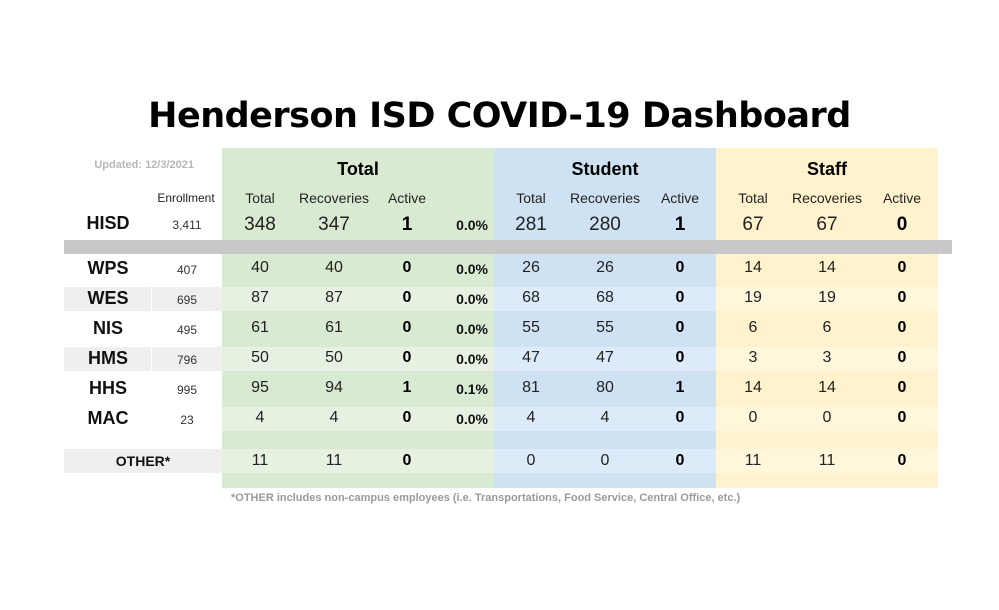 The image size is (999, 610). Describe the element at coordinates (753, 357) in the screenshot. I see `staff-total: 3` at that location.